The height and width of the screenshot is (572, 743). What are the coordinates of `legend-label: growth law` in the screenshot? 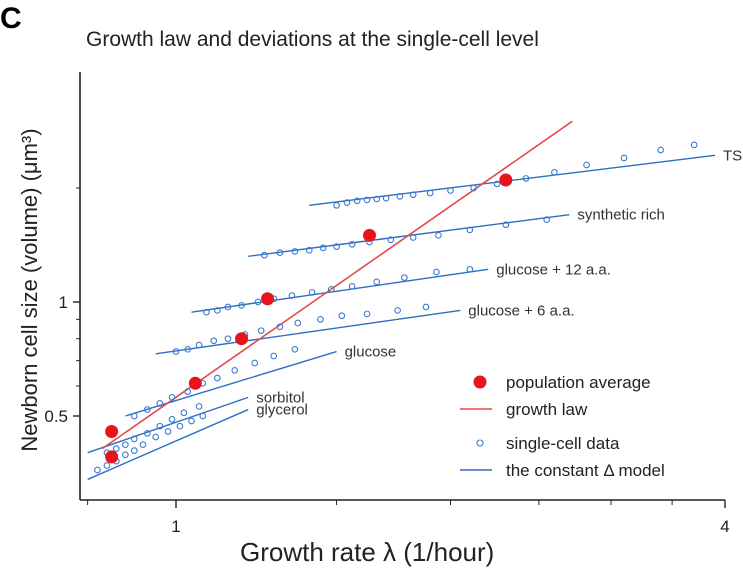 It's located at (547, 409).